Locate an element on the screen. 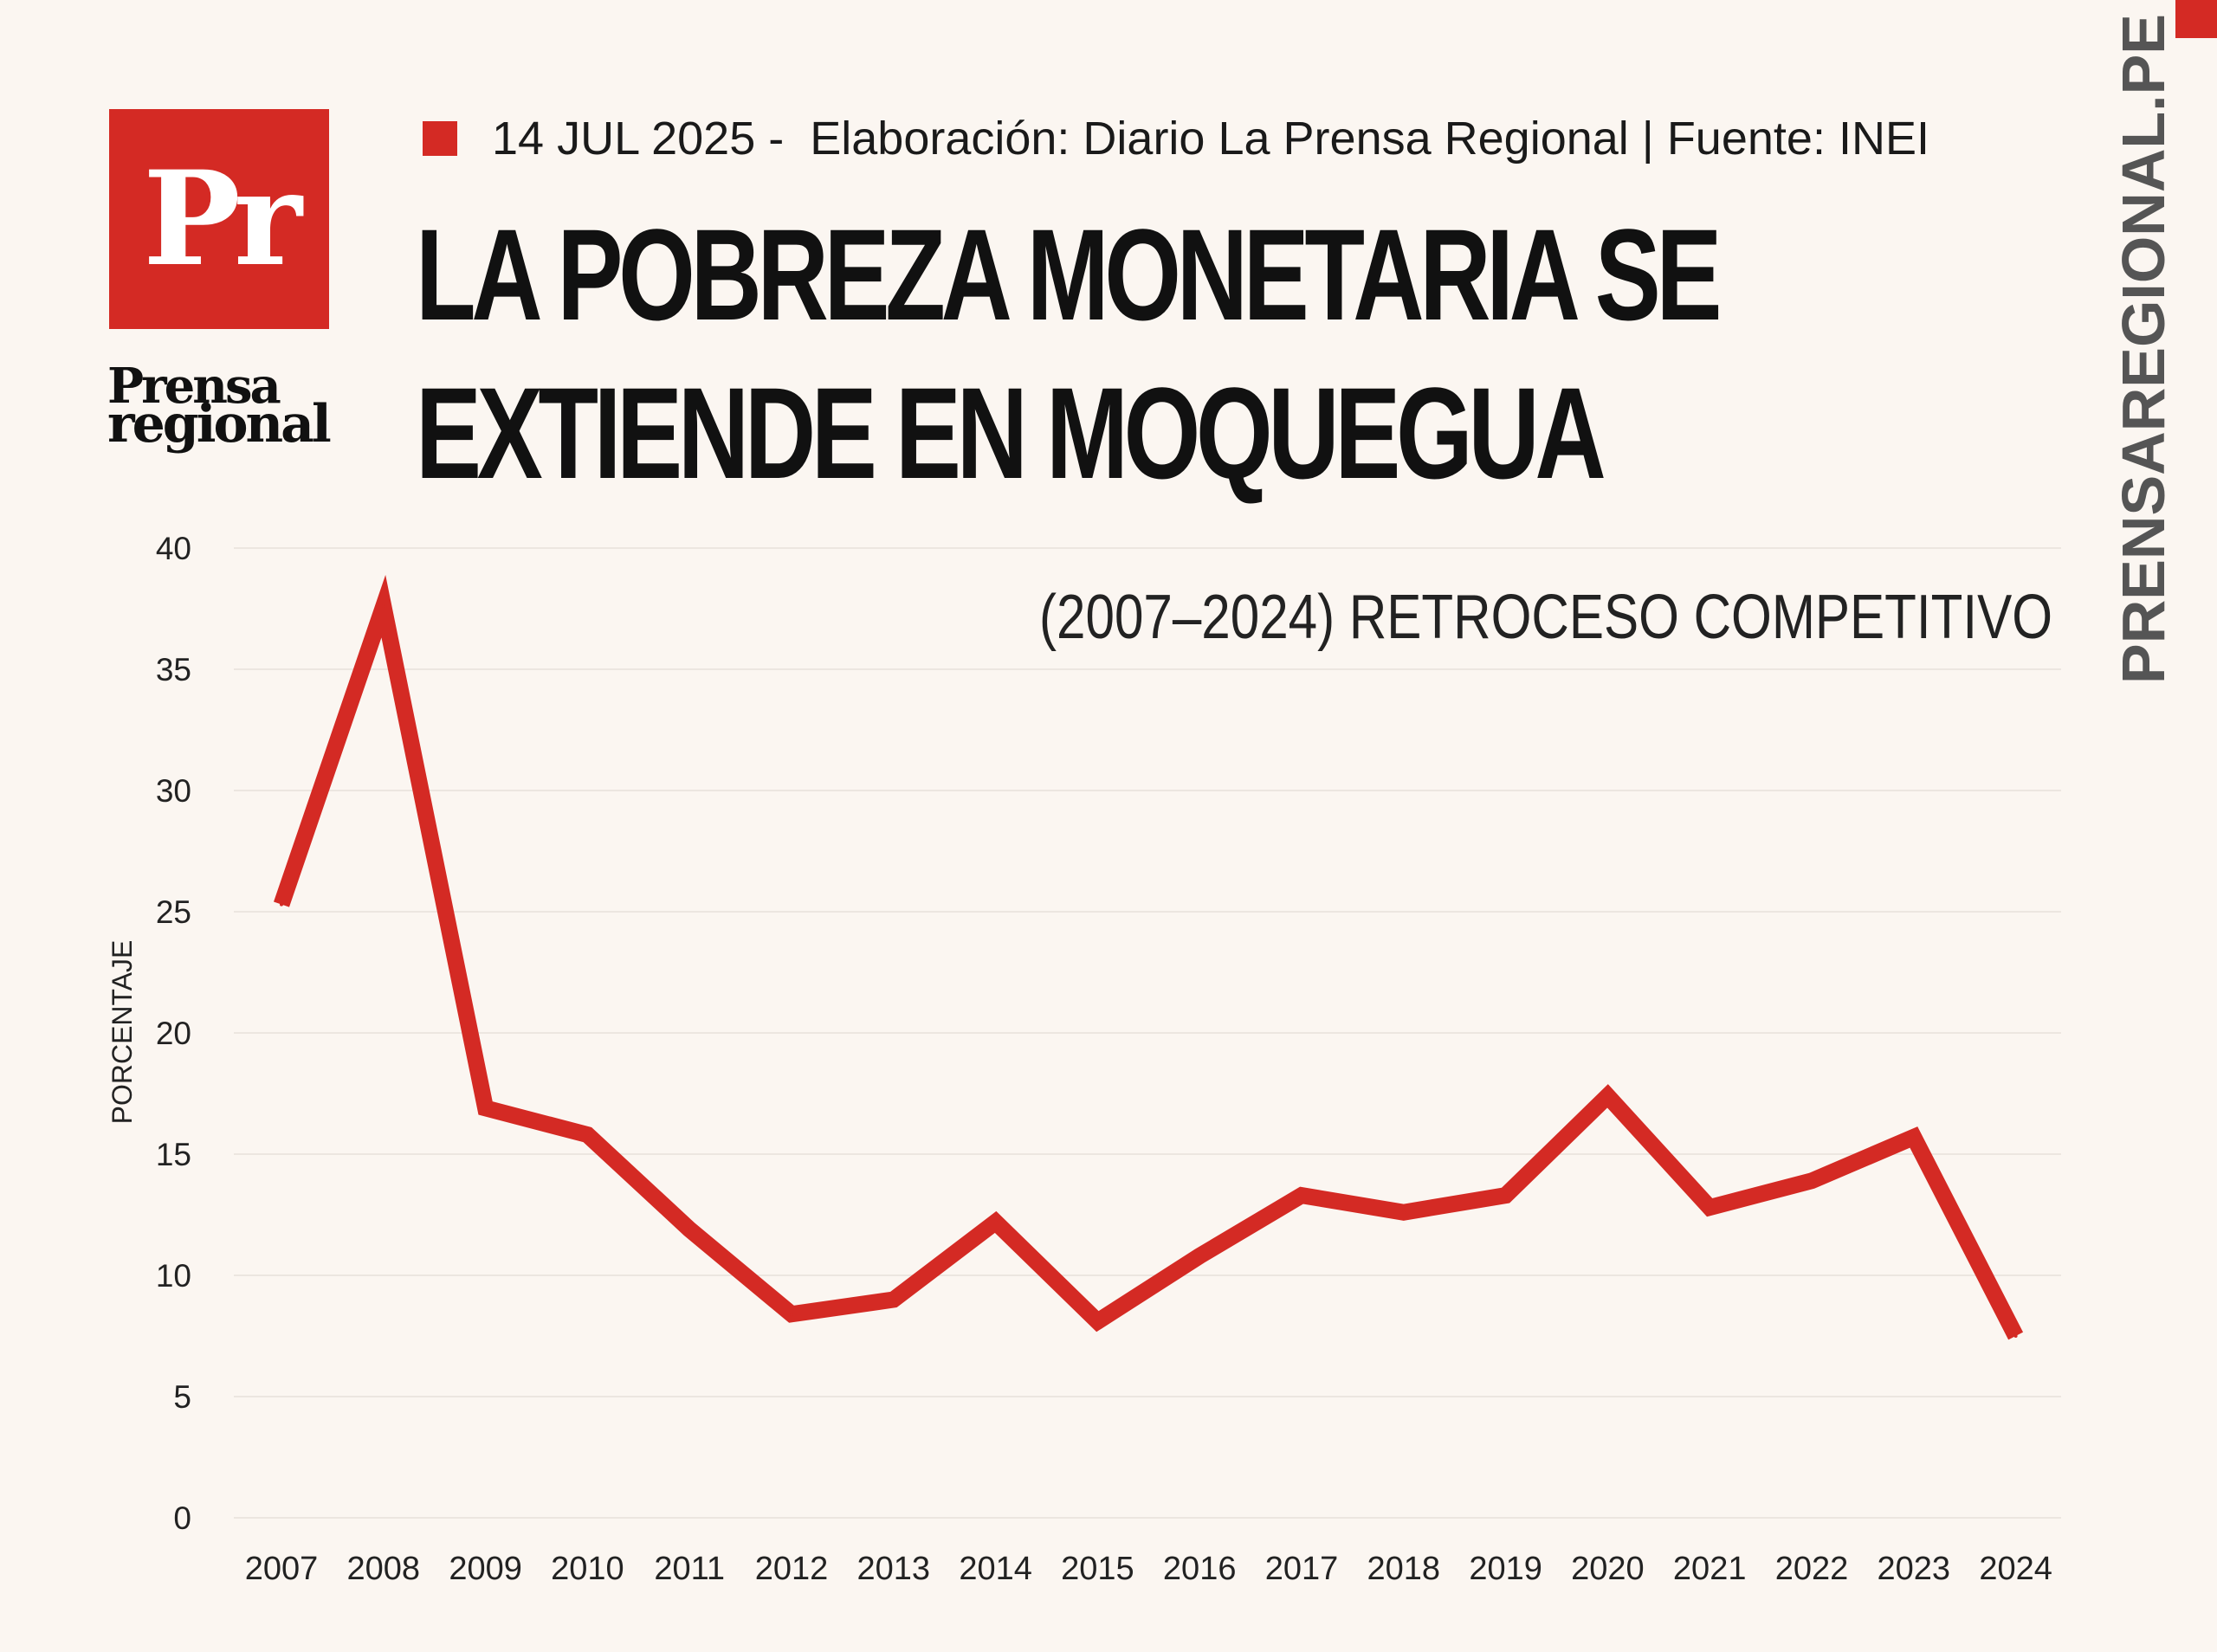 The height and width of the screenshot is (1652, 2217). y-tick-label-25: 25 is located at coordinates (173, 912).